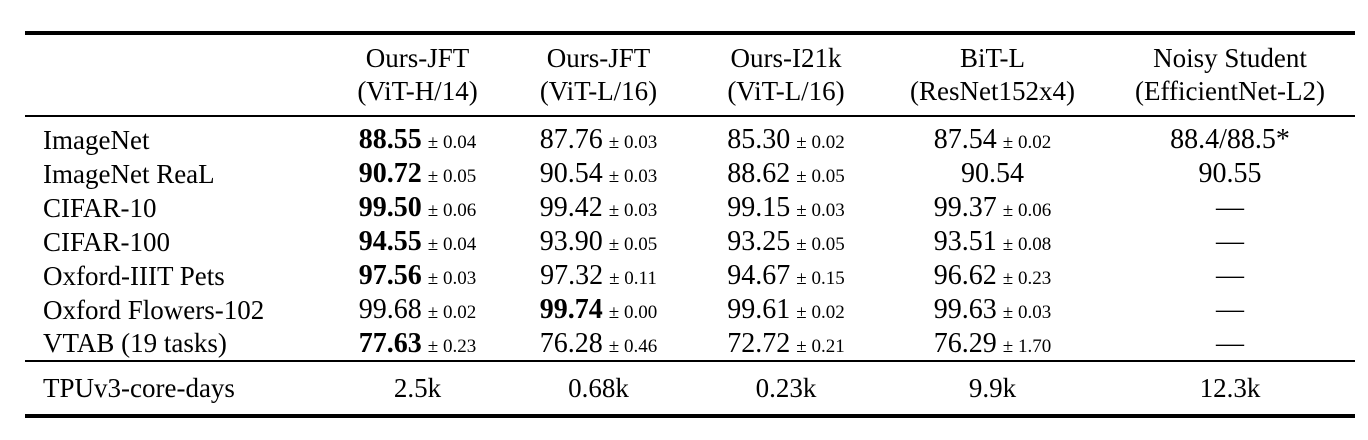 This screenshot has width=1368, height=440. I want to click on table-cell: 88.62 ± 0.05, so click(786, 174).